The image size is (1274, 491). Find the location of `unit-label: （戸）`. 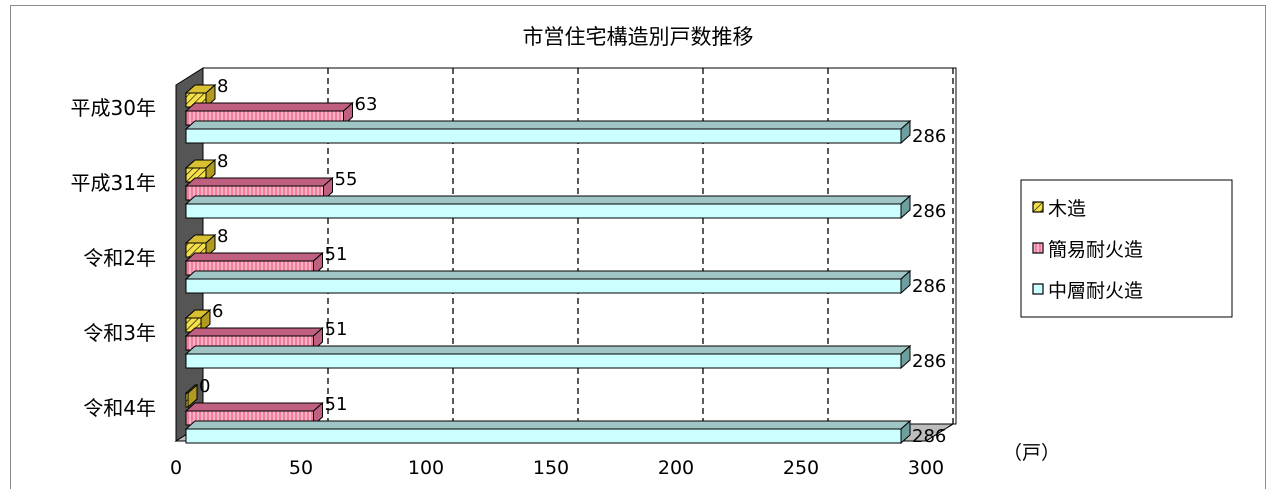

unit-label: （戸） is located at coordinates (1031, 453).